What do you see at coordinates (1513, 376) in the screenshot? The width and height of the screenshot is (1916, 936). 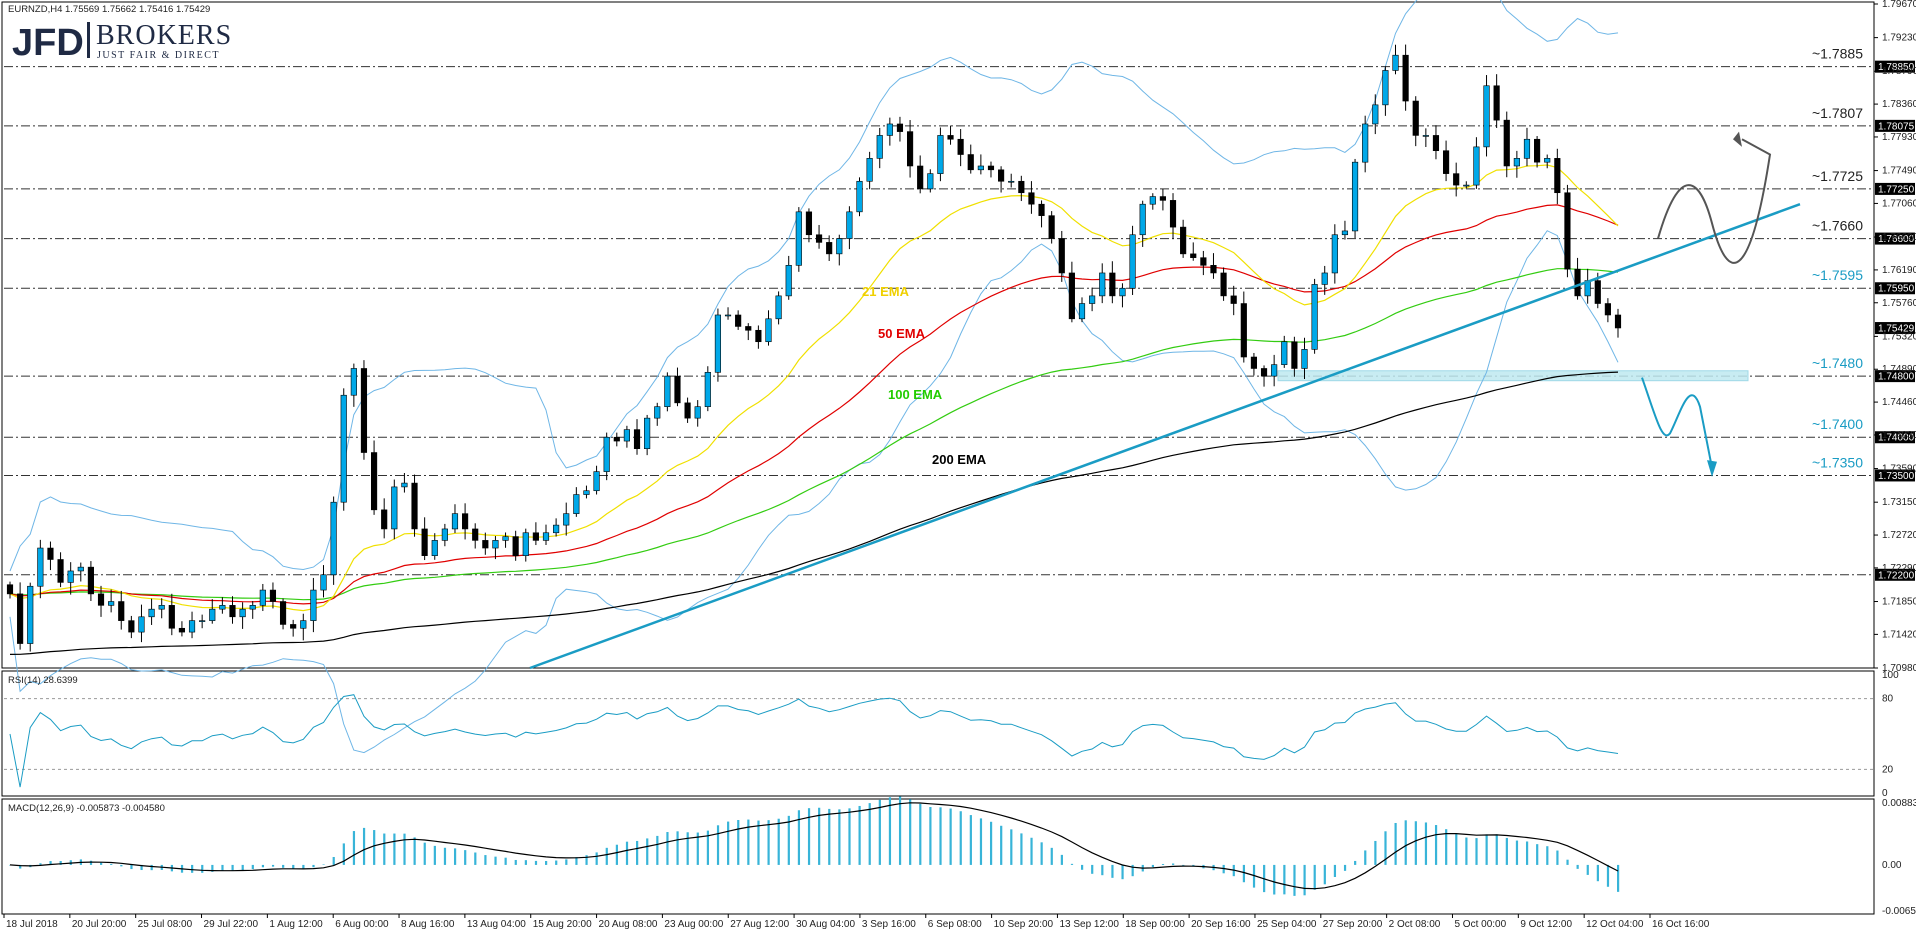 I see `support-zone` at bounding box center [1513, 376].